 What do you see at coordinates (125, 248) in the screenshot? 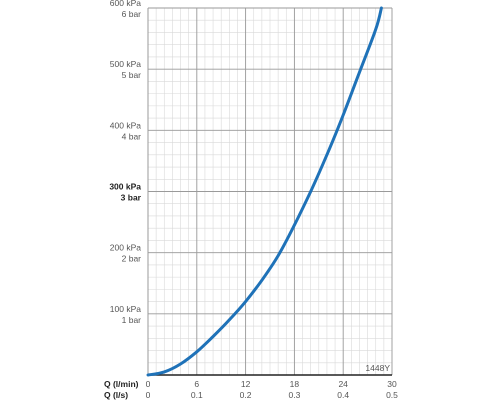
I see `y-tick-label-kpa: 200 kPa` at bounding box center [125, 248].